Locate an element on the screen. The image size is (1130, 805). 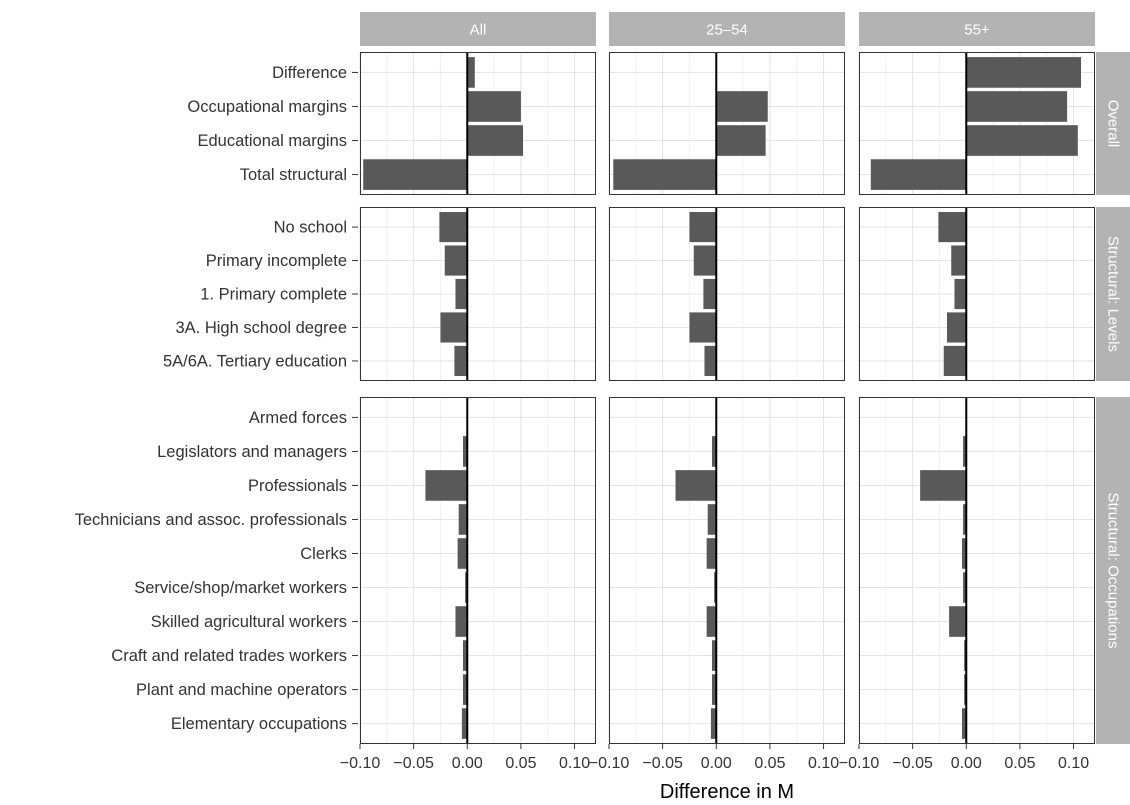
row-strip-label: Structural: Levels is located at coordinates (1113, 294).